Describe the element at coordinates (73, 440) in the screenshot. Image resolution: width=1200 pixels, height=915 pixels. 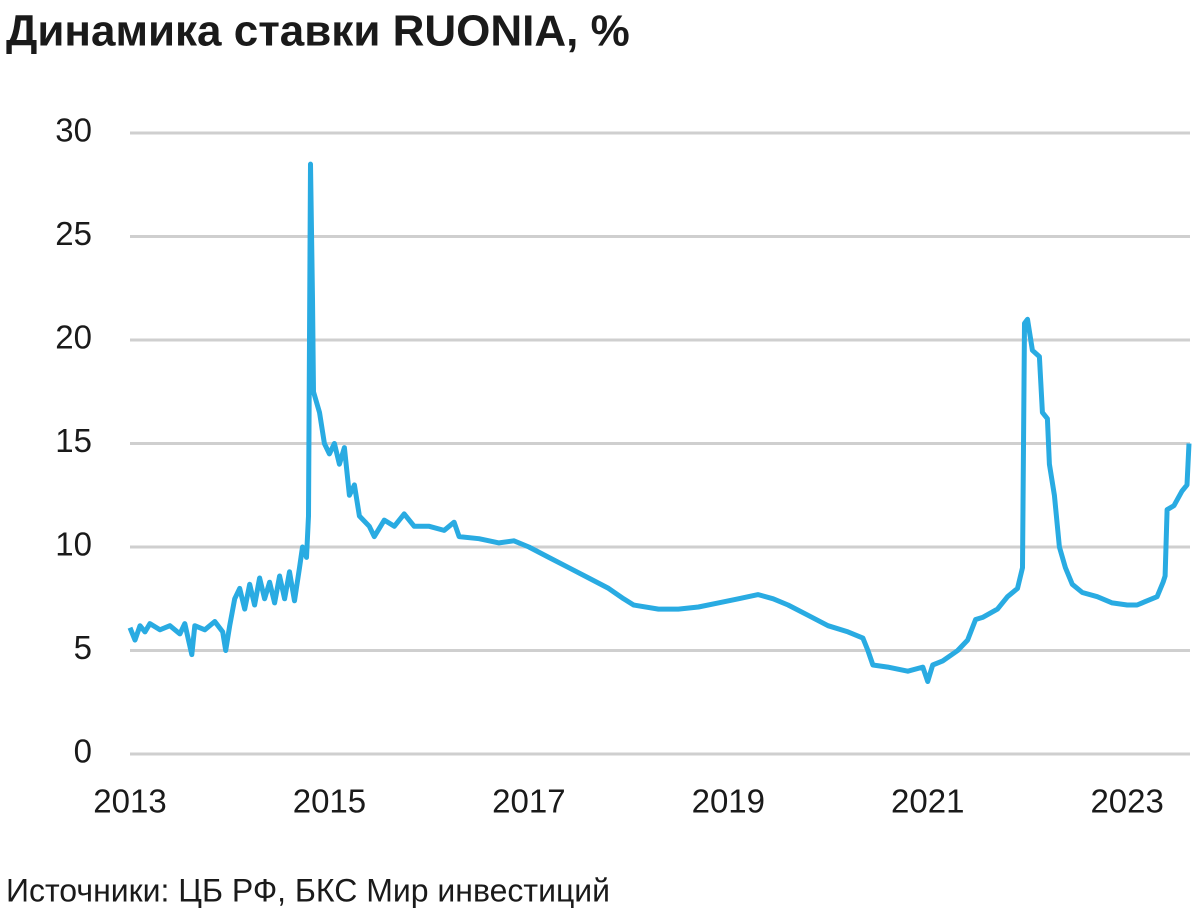
I see `y-tick-label: 15` at that location.